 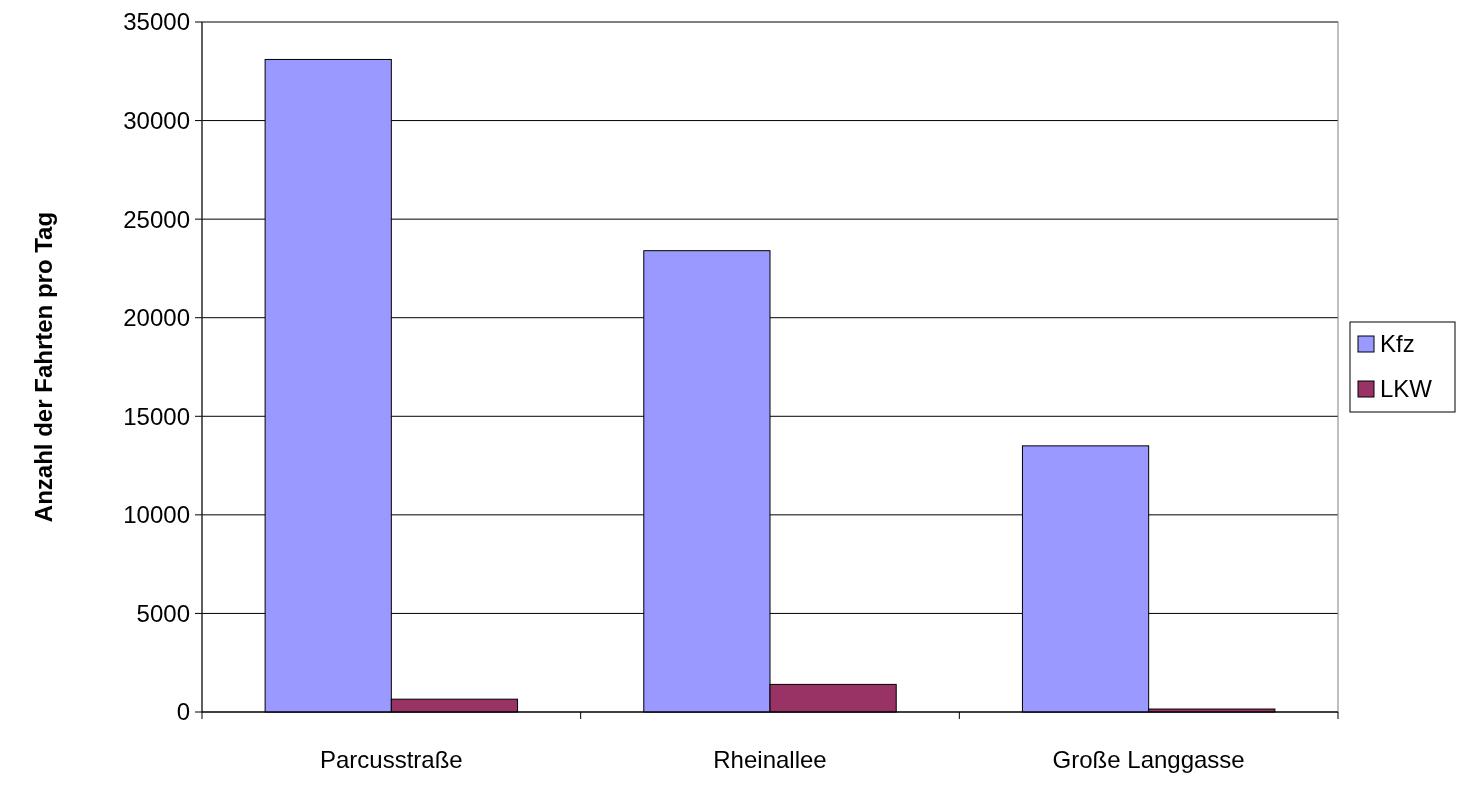 What do you see at coordinates (43, 367) in the screenshot?
I see `y-axis-title: Anzahl der Fahrten pro Tag` at bounding box center [43, 367].